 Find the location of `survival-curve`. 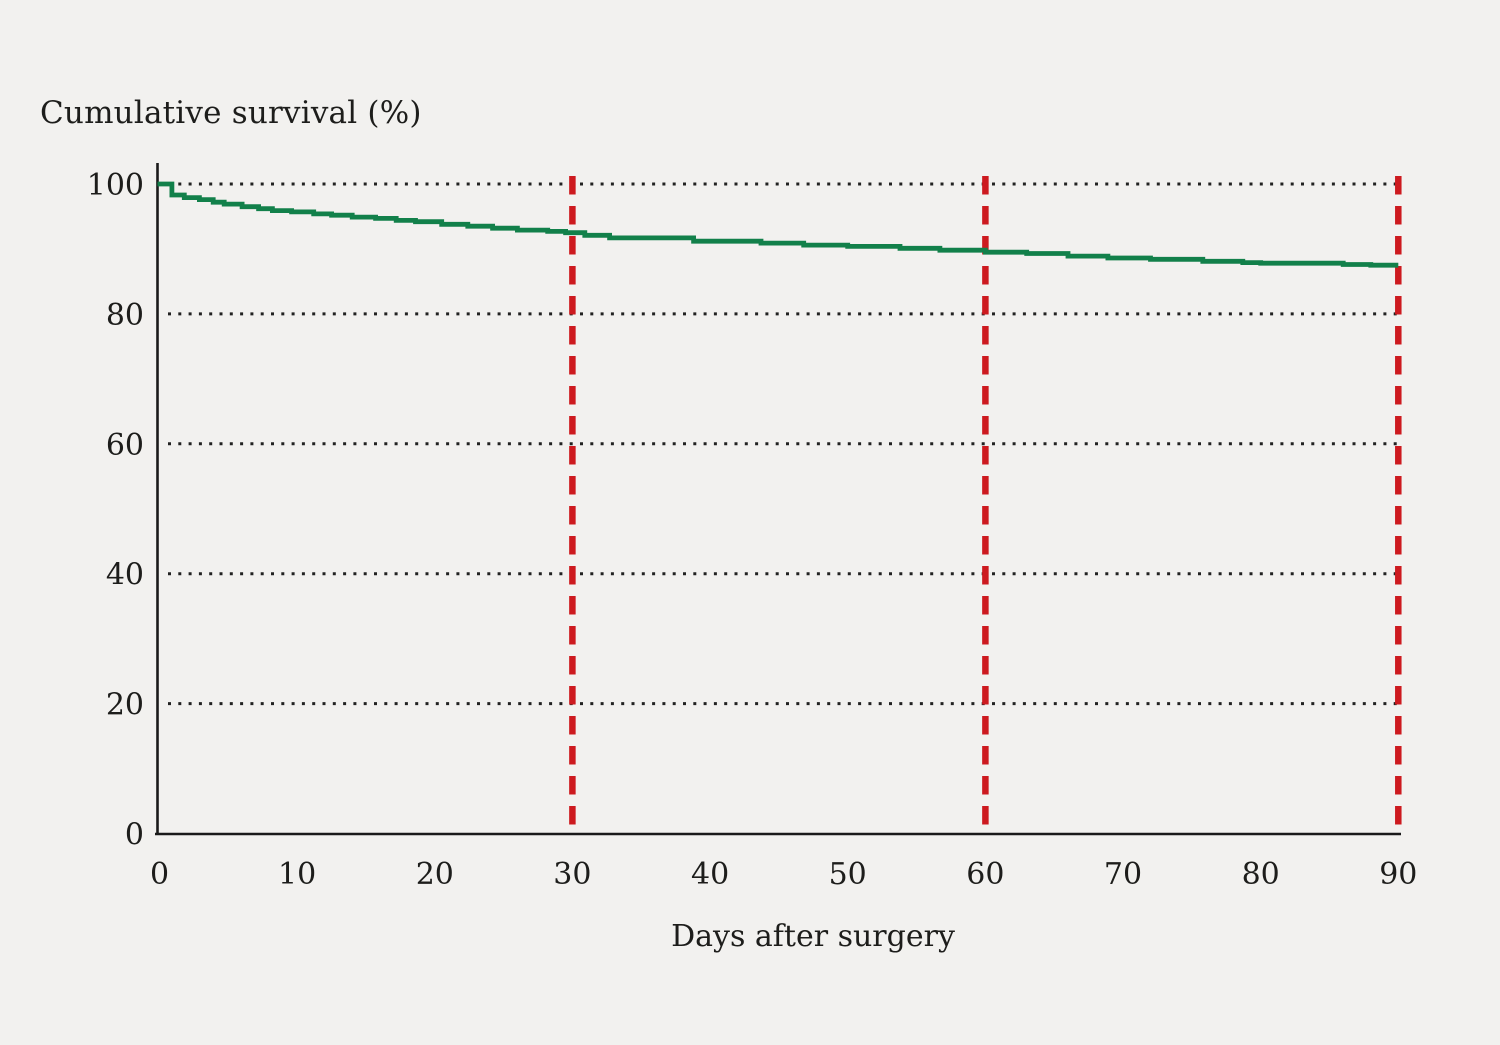

survival-curve is located at coordinates (778, 224).